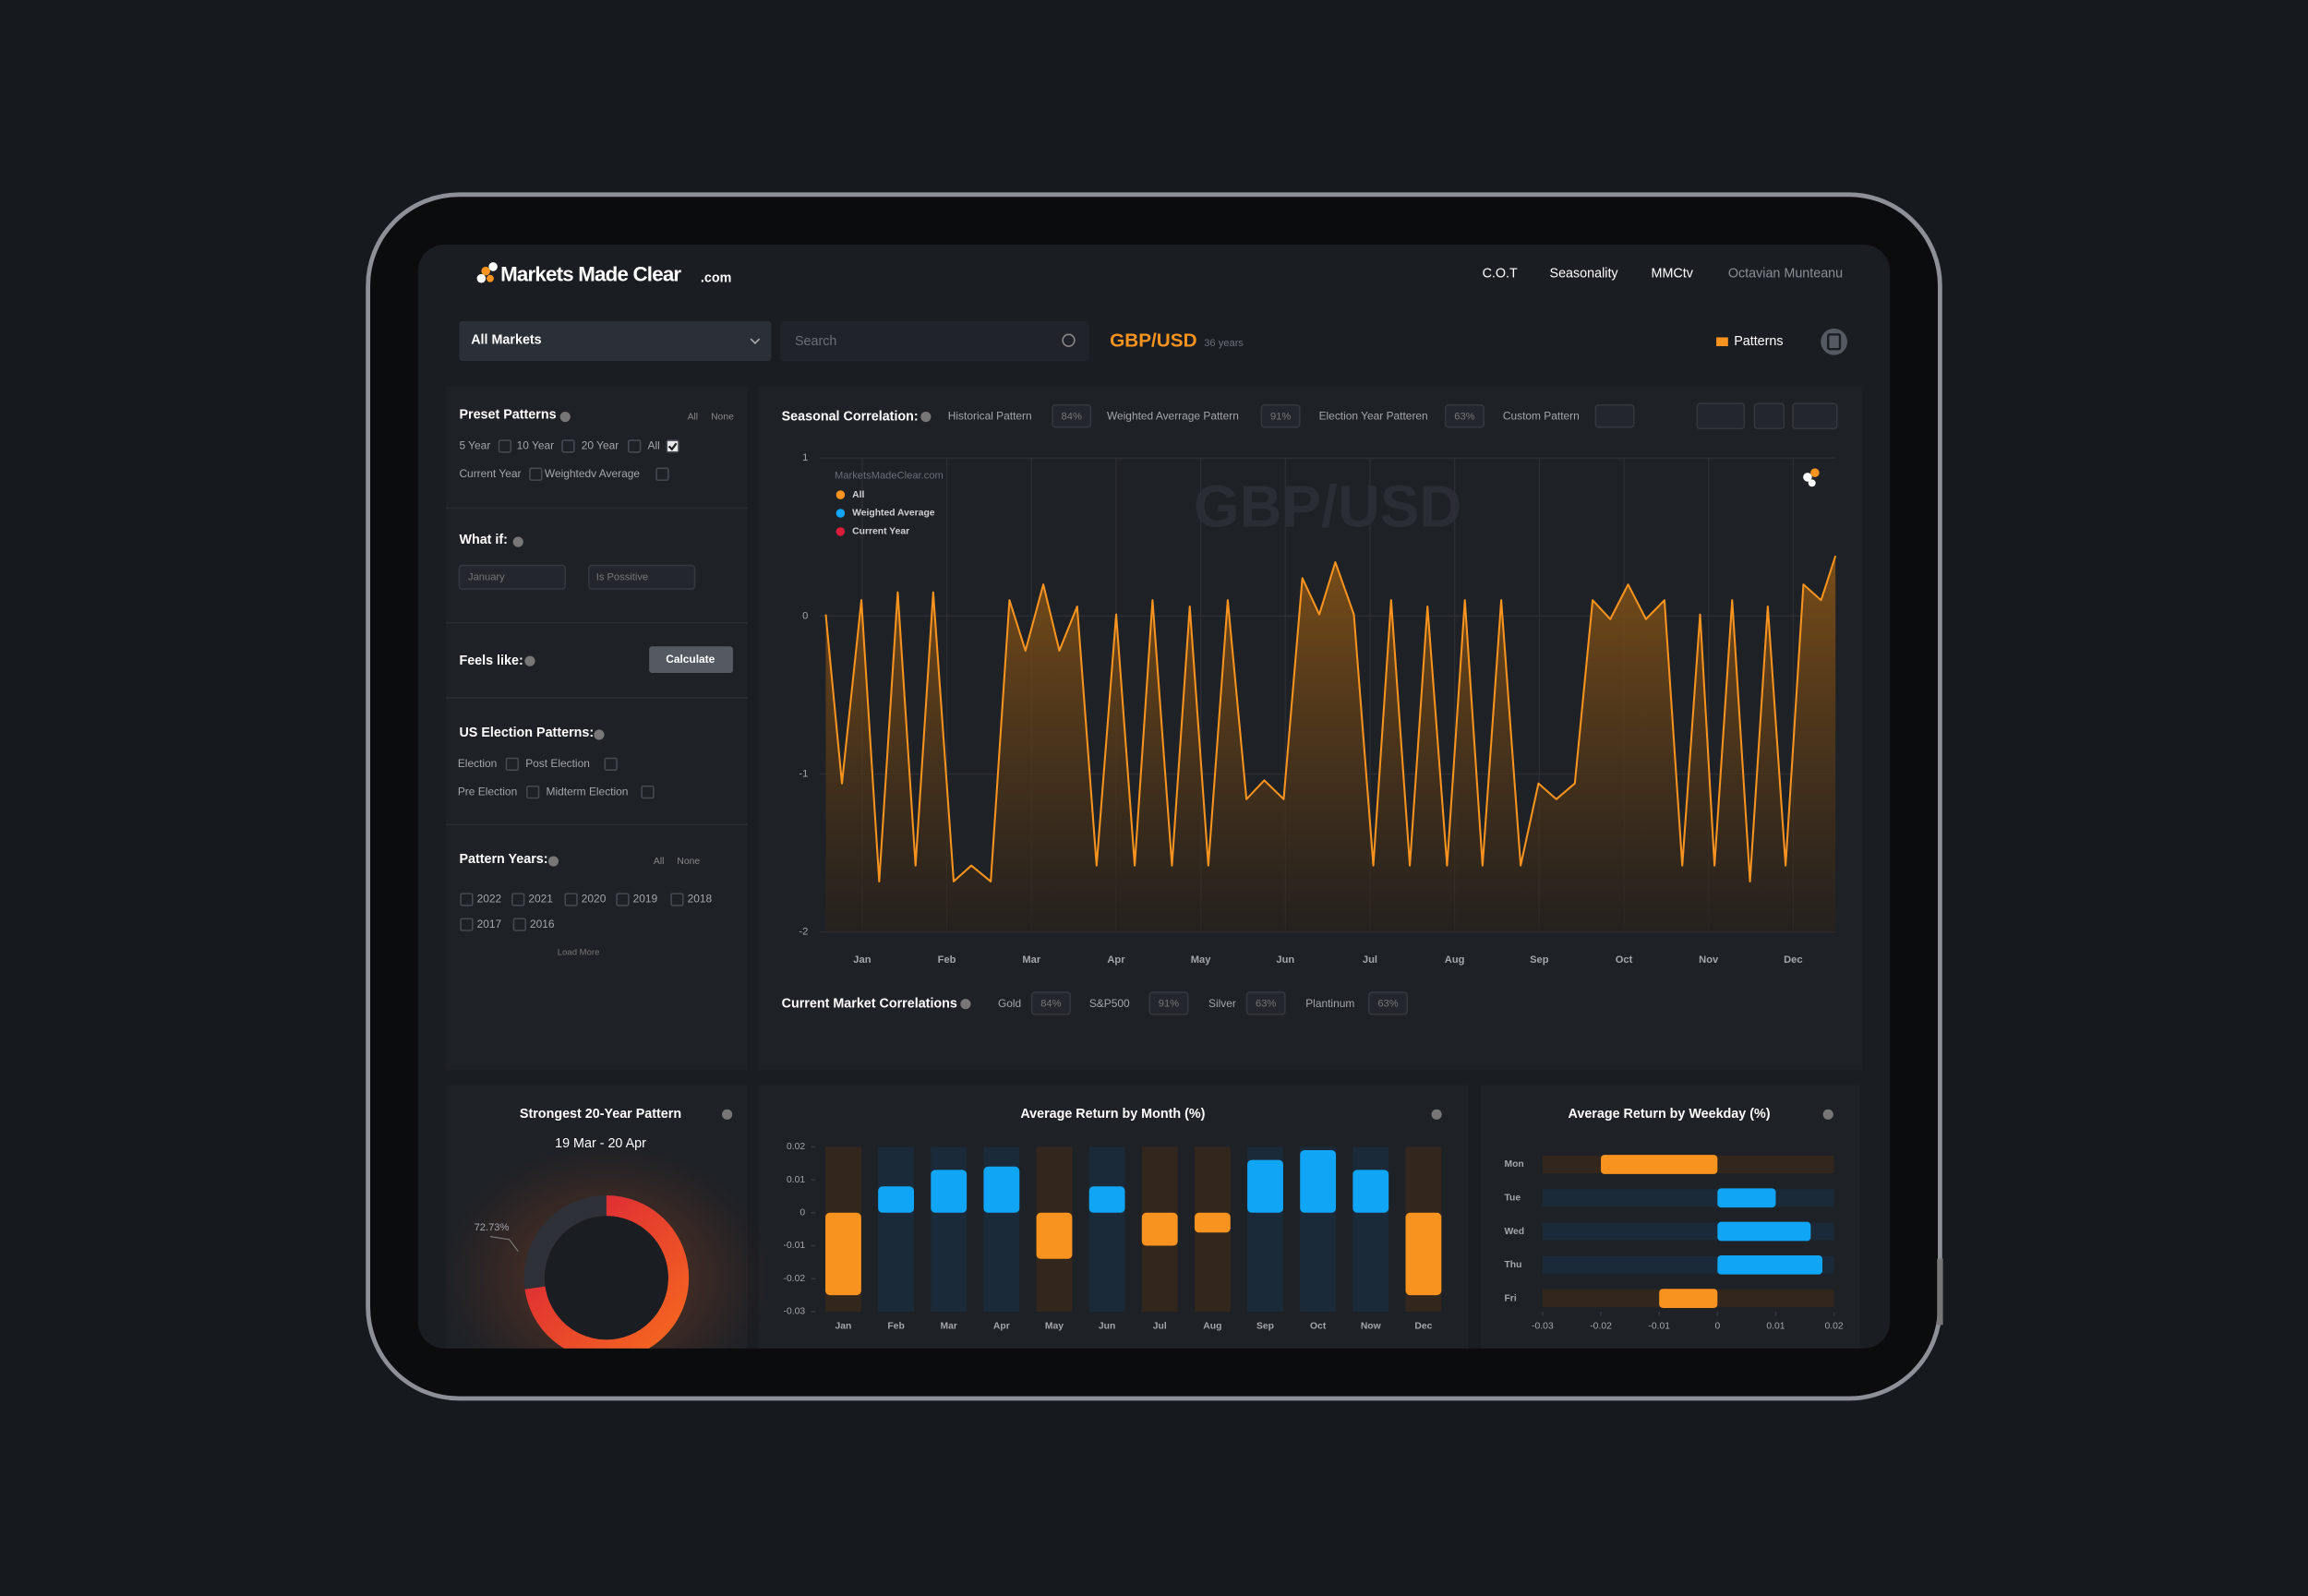 This screenshot has height=1596, width=2308. What do you see at coordinates (641, 577) in the screenshot?
I see `condition-select` at bounding box center [641, 577].